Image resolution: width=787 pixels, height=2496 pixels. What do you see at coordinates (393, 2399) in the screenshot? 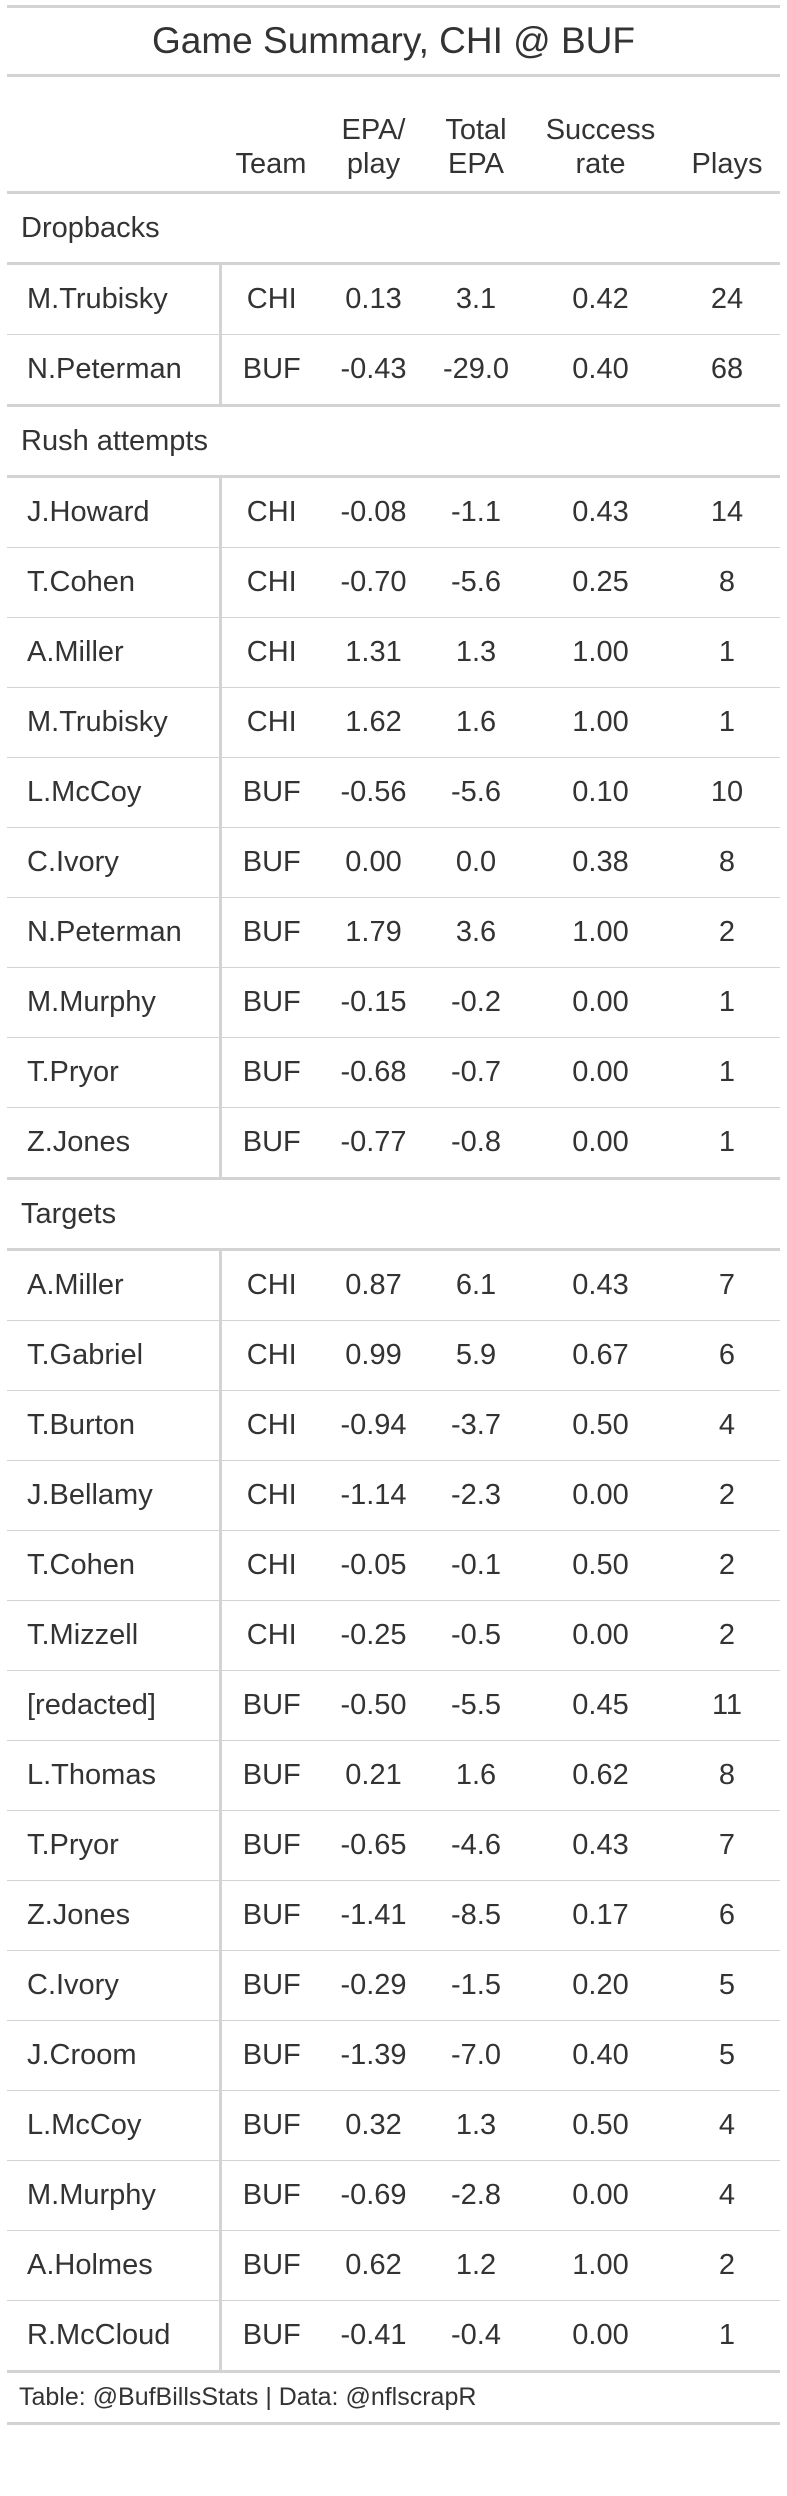
I see `table-footer: Table: @BufBillsStats | Data: @nflscrapR` at bounding box center [393, 2399].